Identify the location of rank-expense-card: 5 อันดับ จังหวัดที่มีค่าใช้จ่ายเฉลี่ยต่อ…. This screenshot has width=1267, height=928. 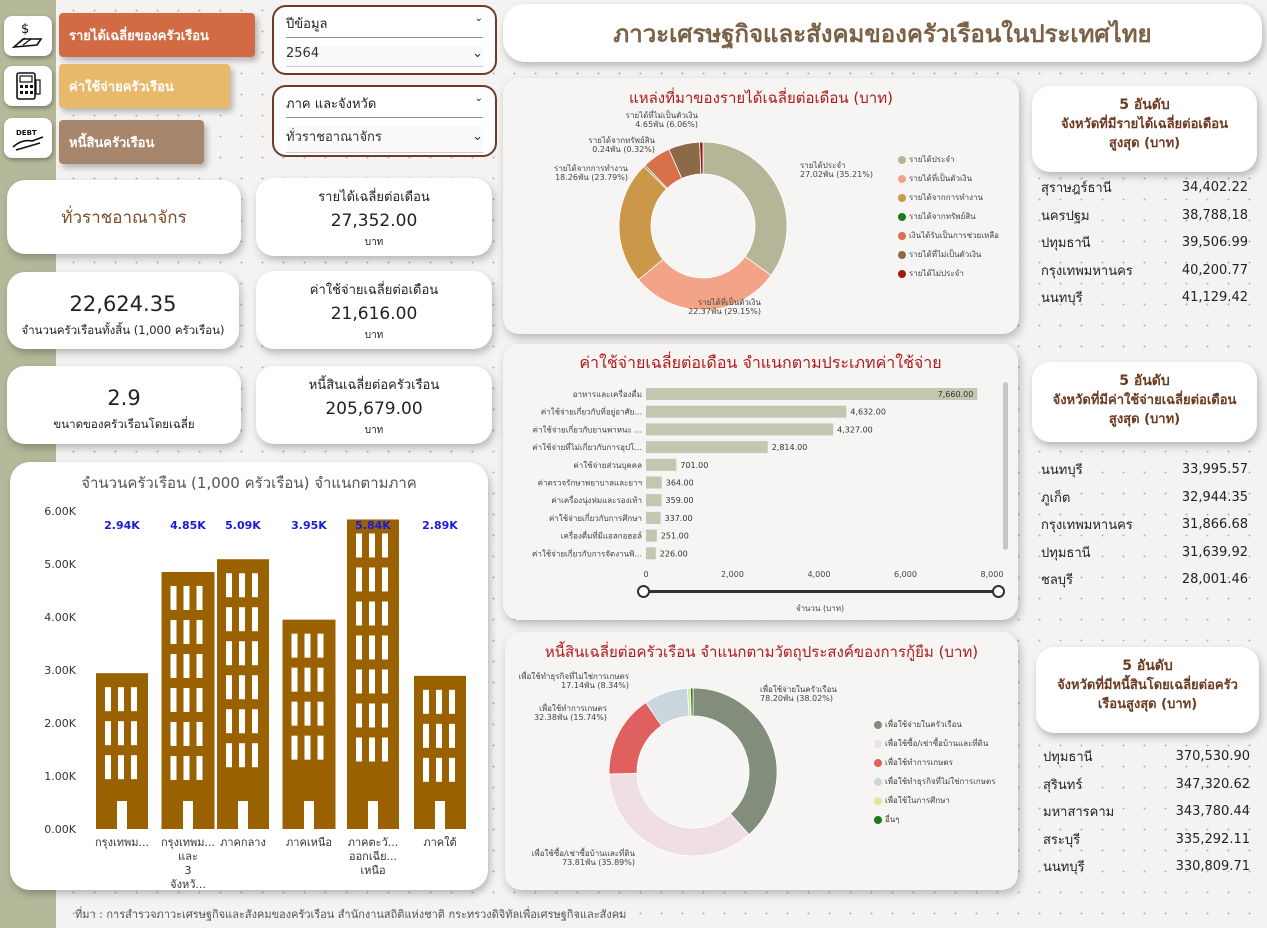
(1144, 402).